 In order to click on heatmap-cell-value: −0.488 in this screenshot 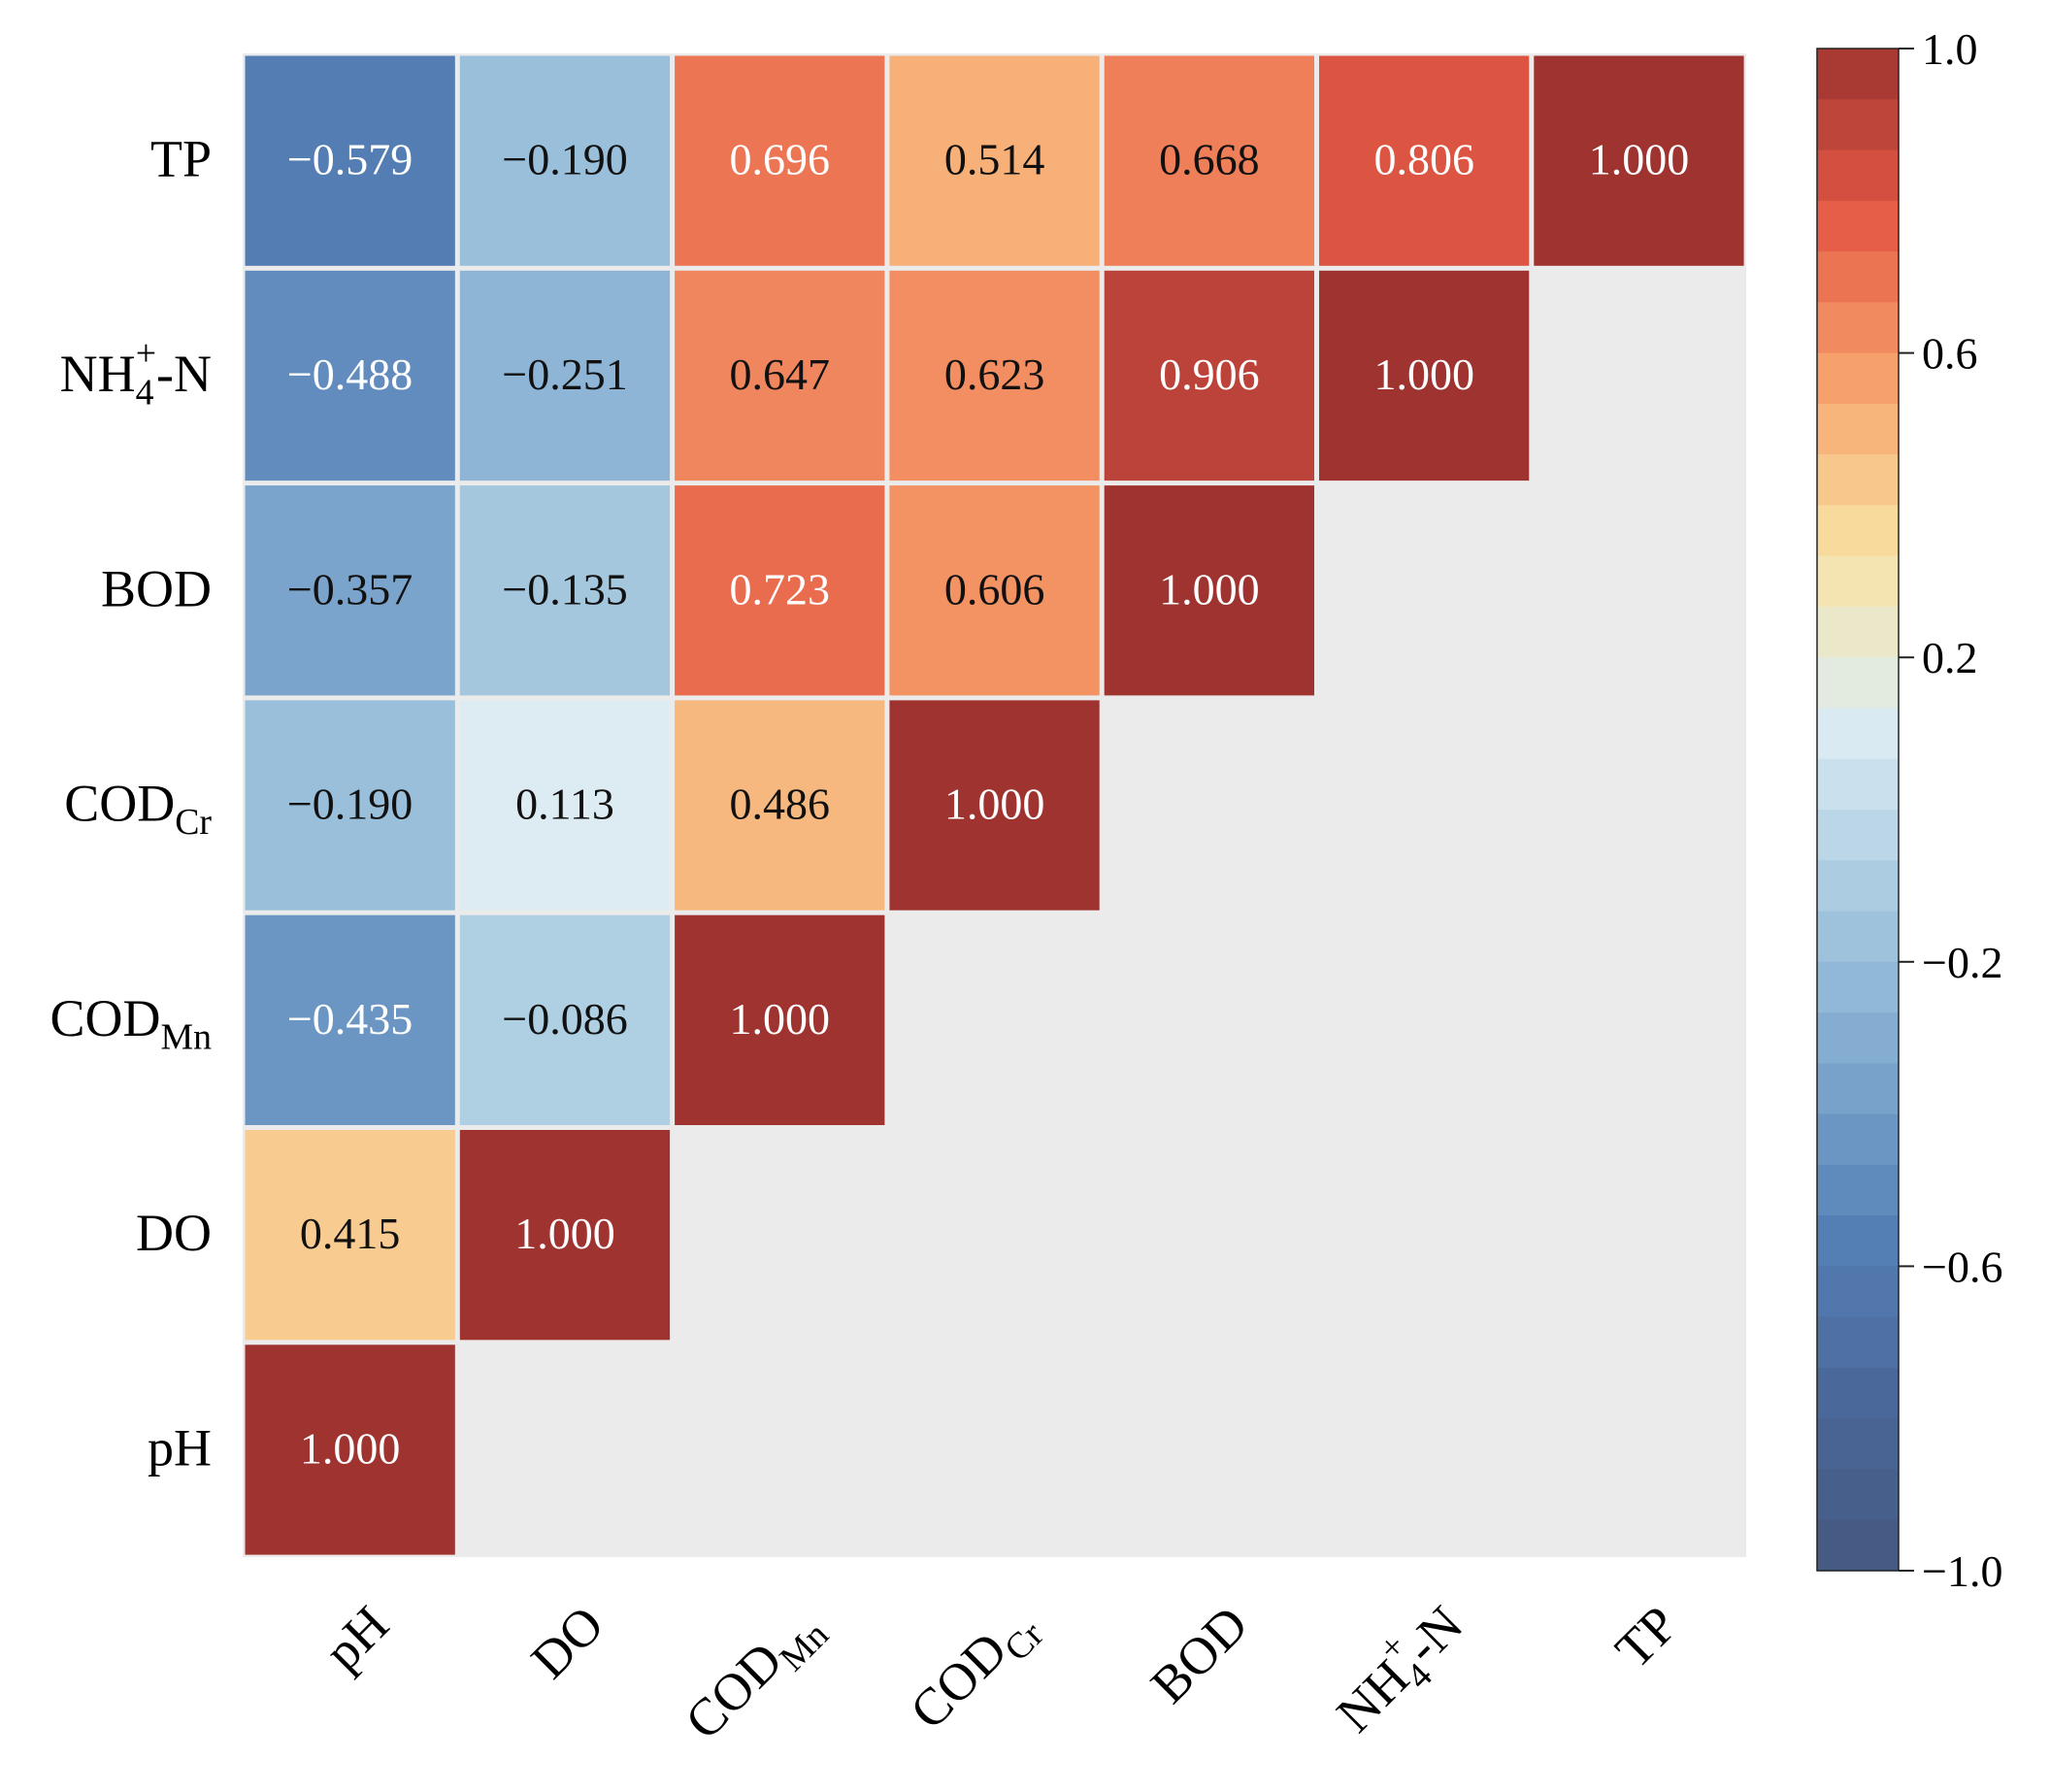, I will do `click(350, 374)`.